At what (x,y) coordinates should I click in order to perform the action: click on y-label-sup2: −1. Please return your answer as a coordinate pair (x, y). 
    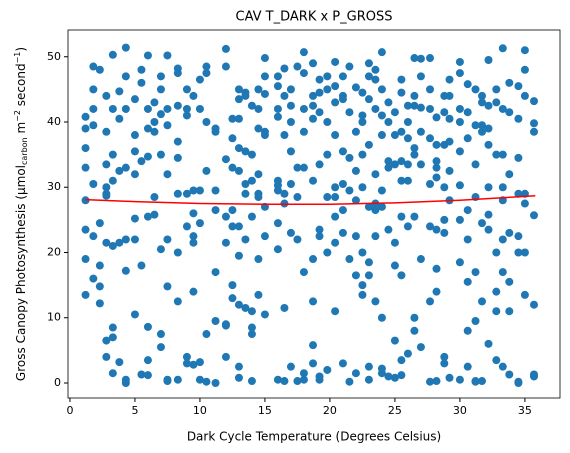
    Looking at the image, I should click on (17, 58).